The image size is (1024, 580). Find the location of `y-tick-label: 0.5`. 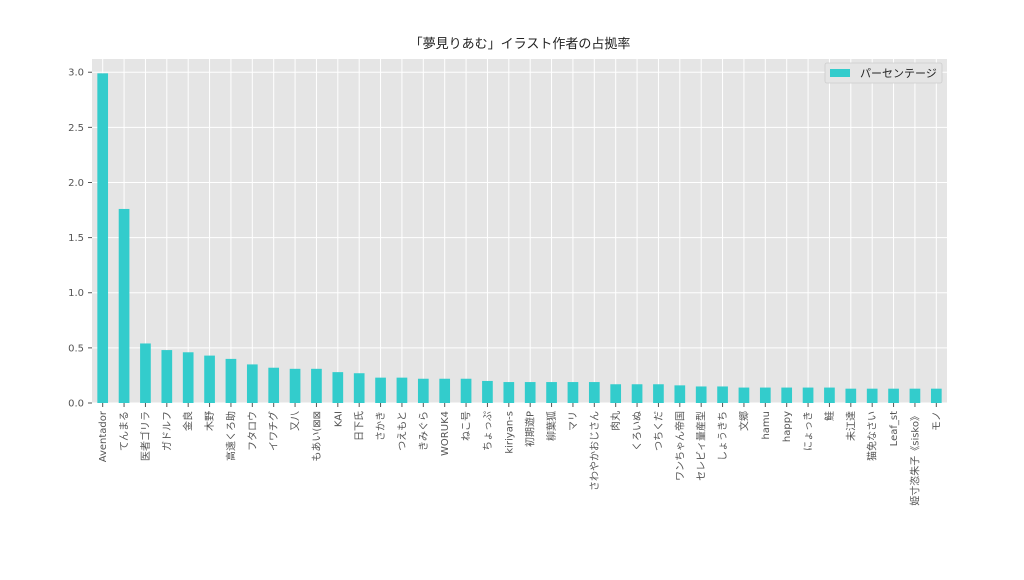

y-tick-label: 0.5 is located at coordinates (76, 348).